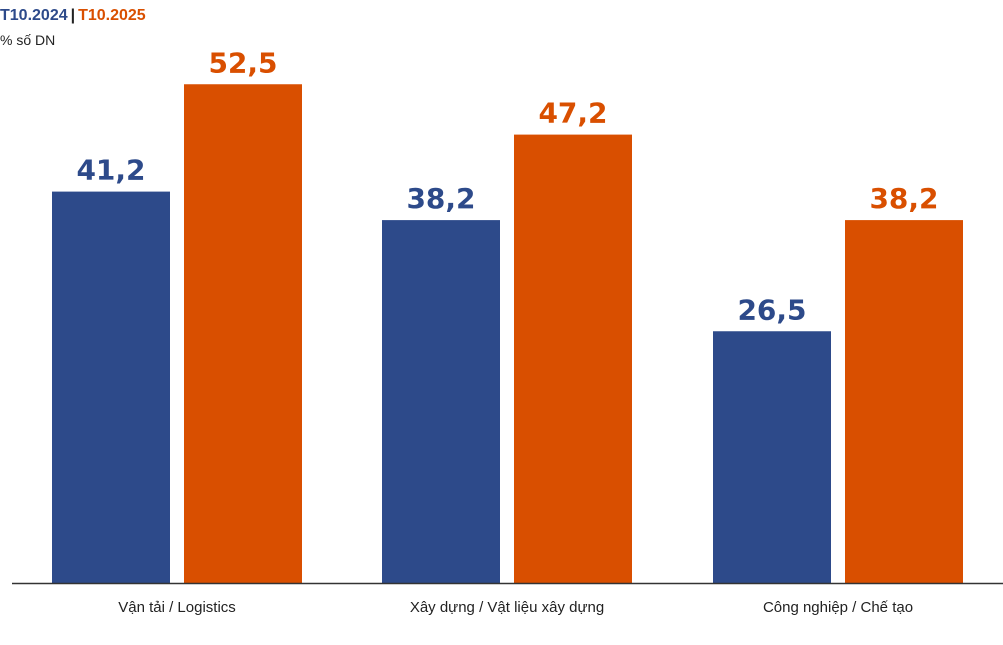 The image size is (1003, 645). Describe the element at coordinates (28, 40) in the screenshot. I see `unit-label: % số DN` at that location.